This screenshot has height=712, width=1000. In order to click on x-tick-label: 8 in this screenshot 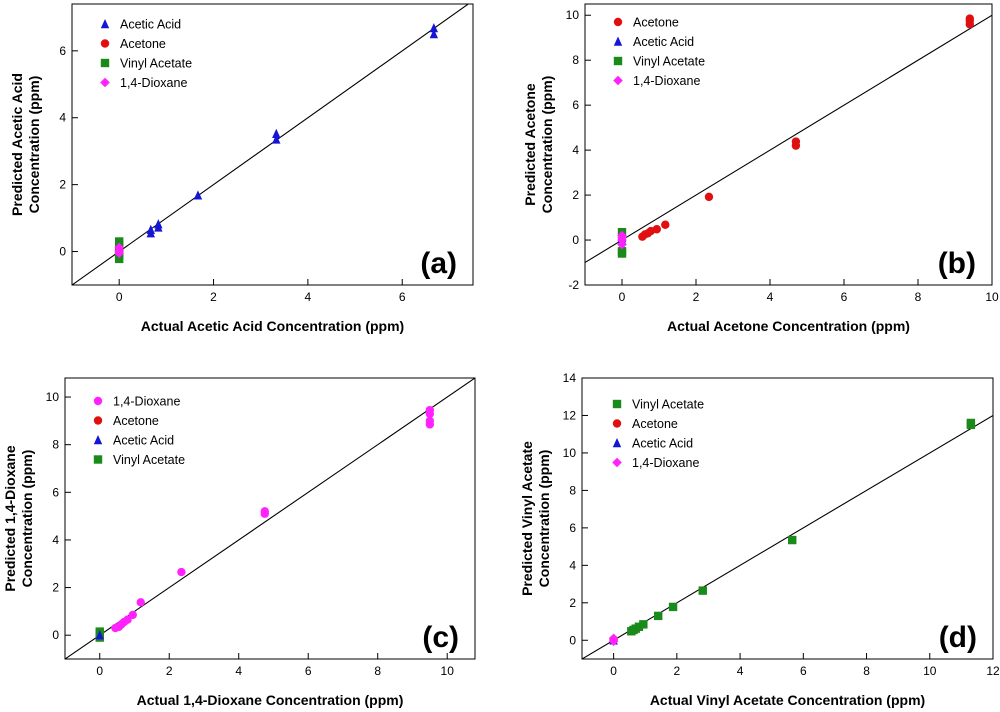, I will do `click(377, 671)`.